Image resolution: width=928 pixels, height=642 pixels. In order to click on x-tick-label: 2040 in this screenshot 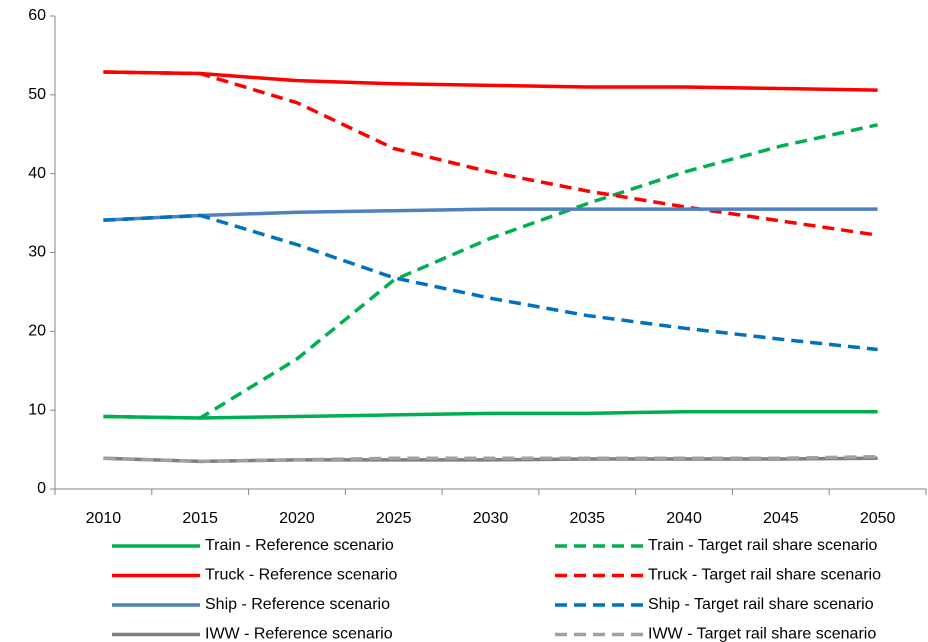, I will do `click(684, 518)`.